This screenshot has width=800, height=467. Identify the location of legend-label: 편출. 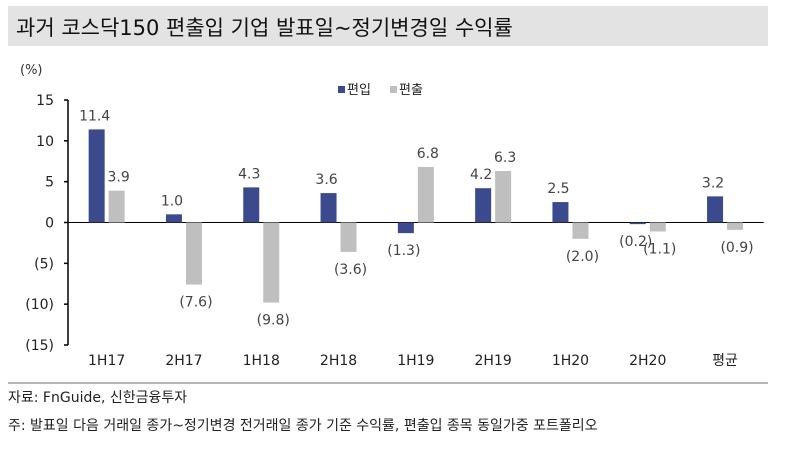
(411, 90).